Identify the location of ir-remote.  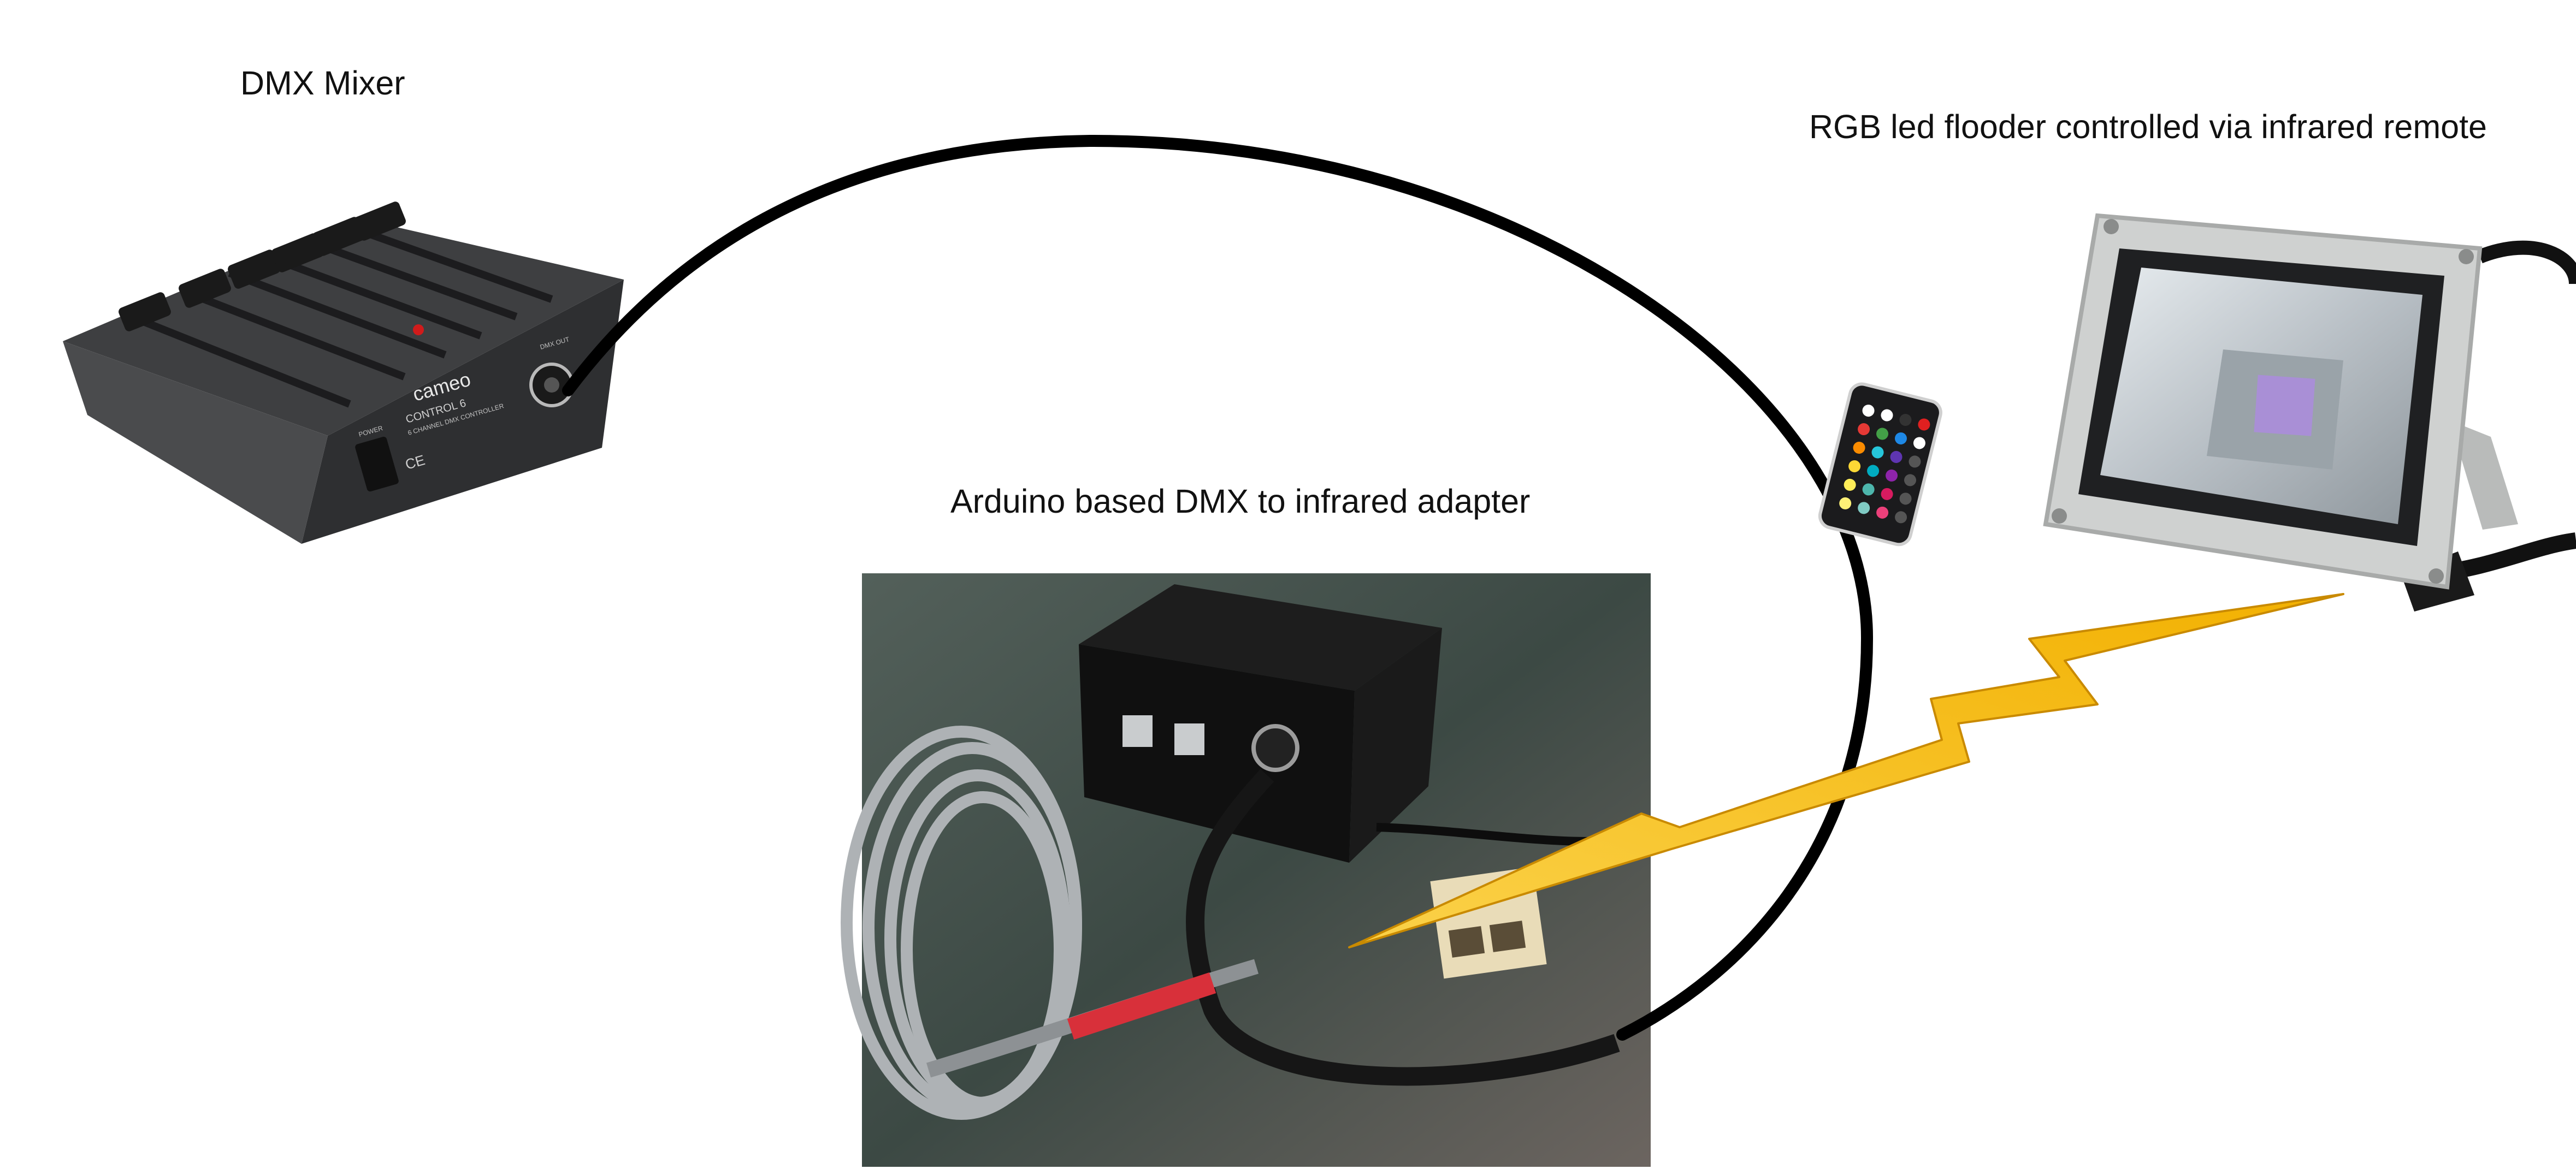
(1880, 464).